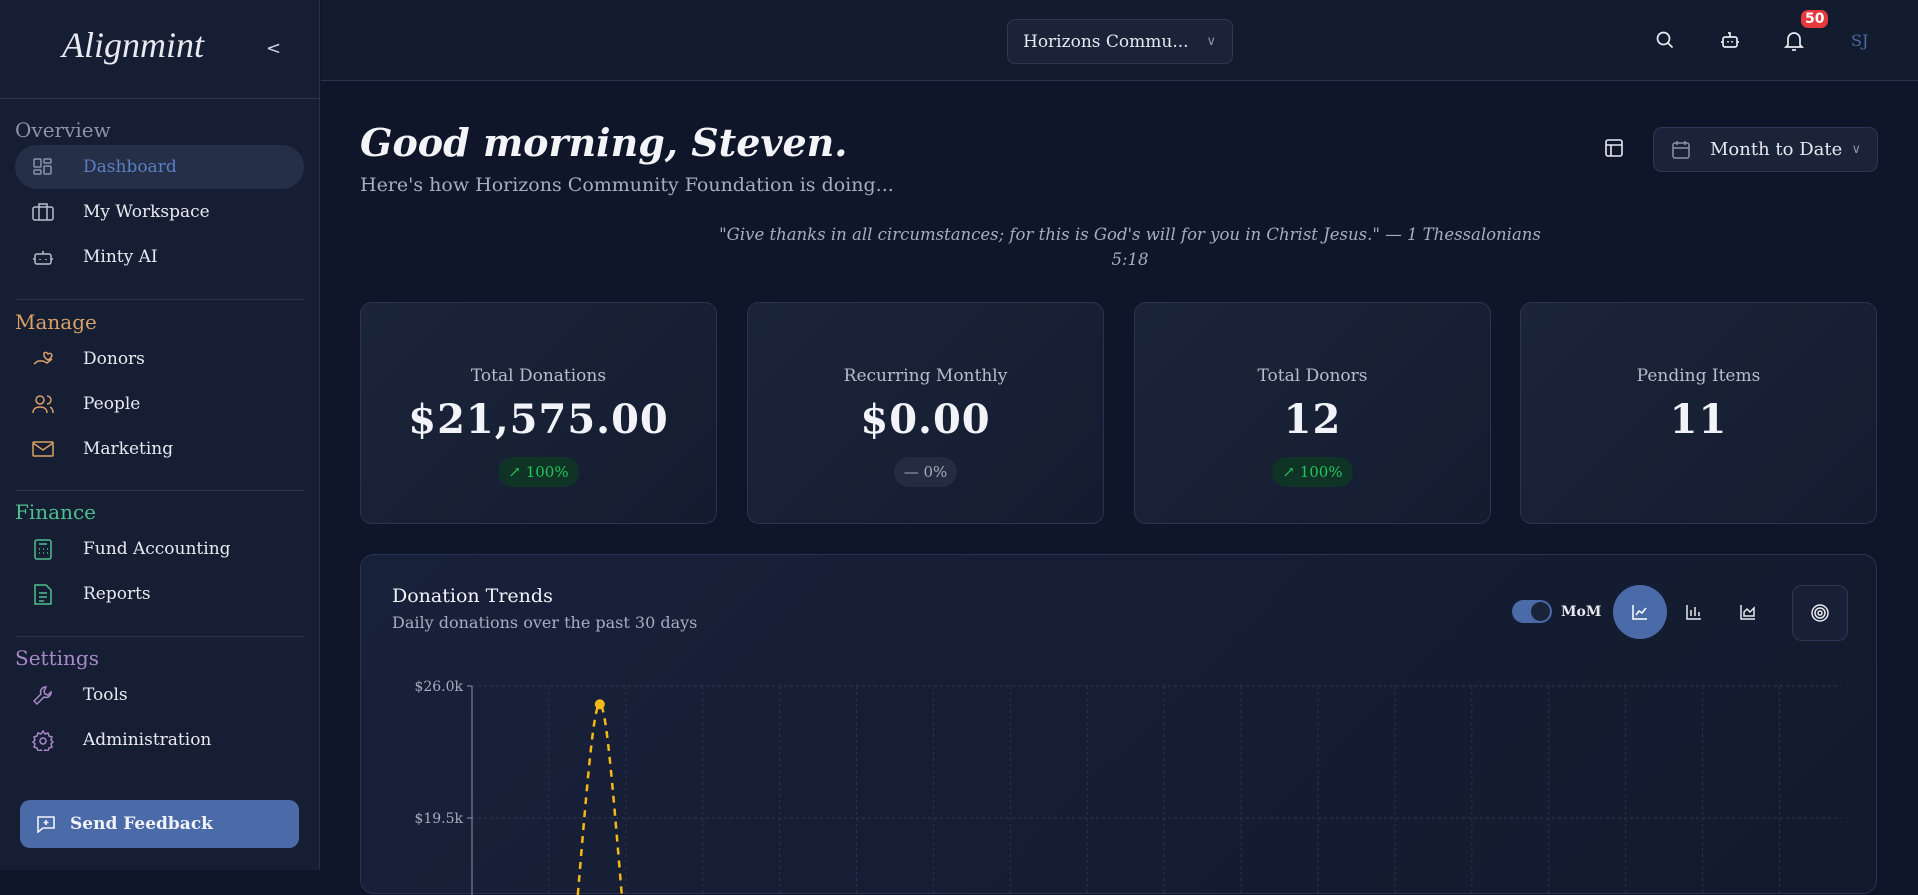  I want to click on stat-card-total-donations: Total Donations $21,575.00 ↗ 100%, so click(538, 413).